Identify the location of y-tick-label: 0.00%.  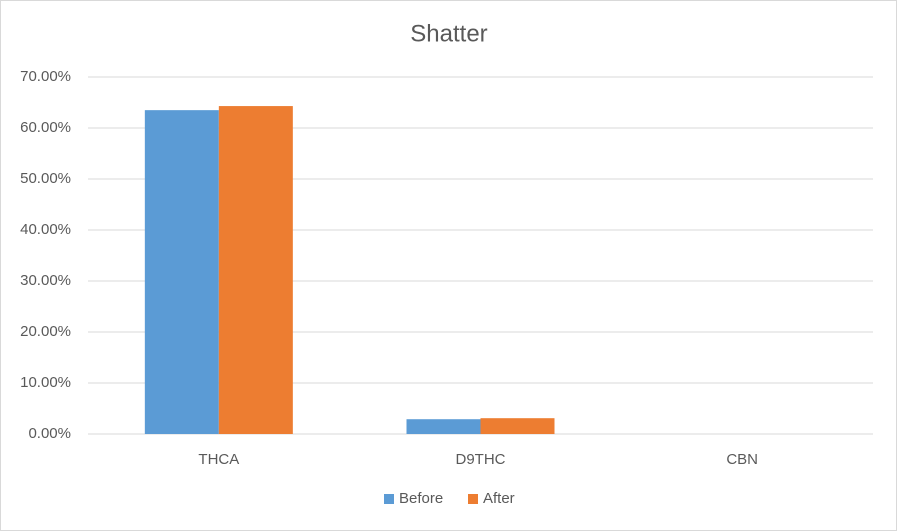
(49, 433).